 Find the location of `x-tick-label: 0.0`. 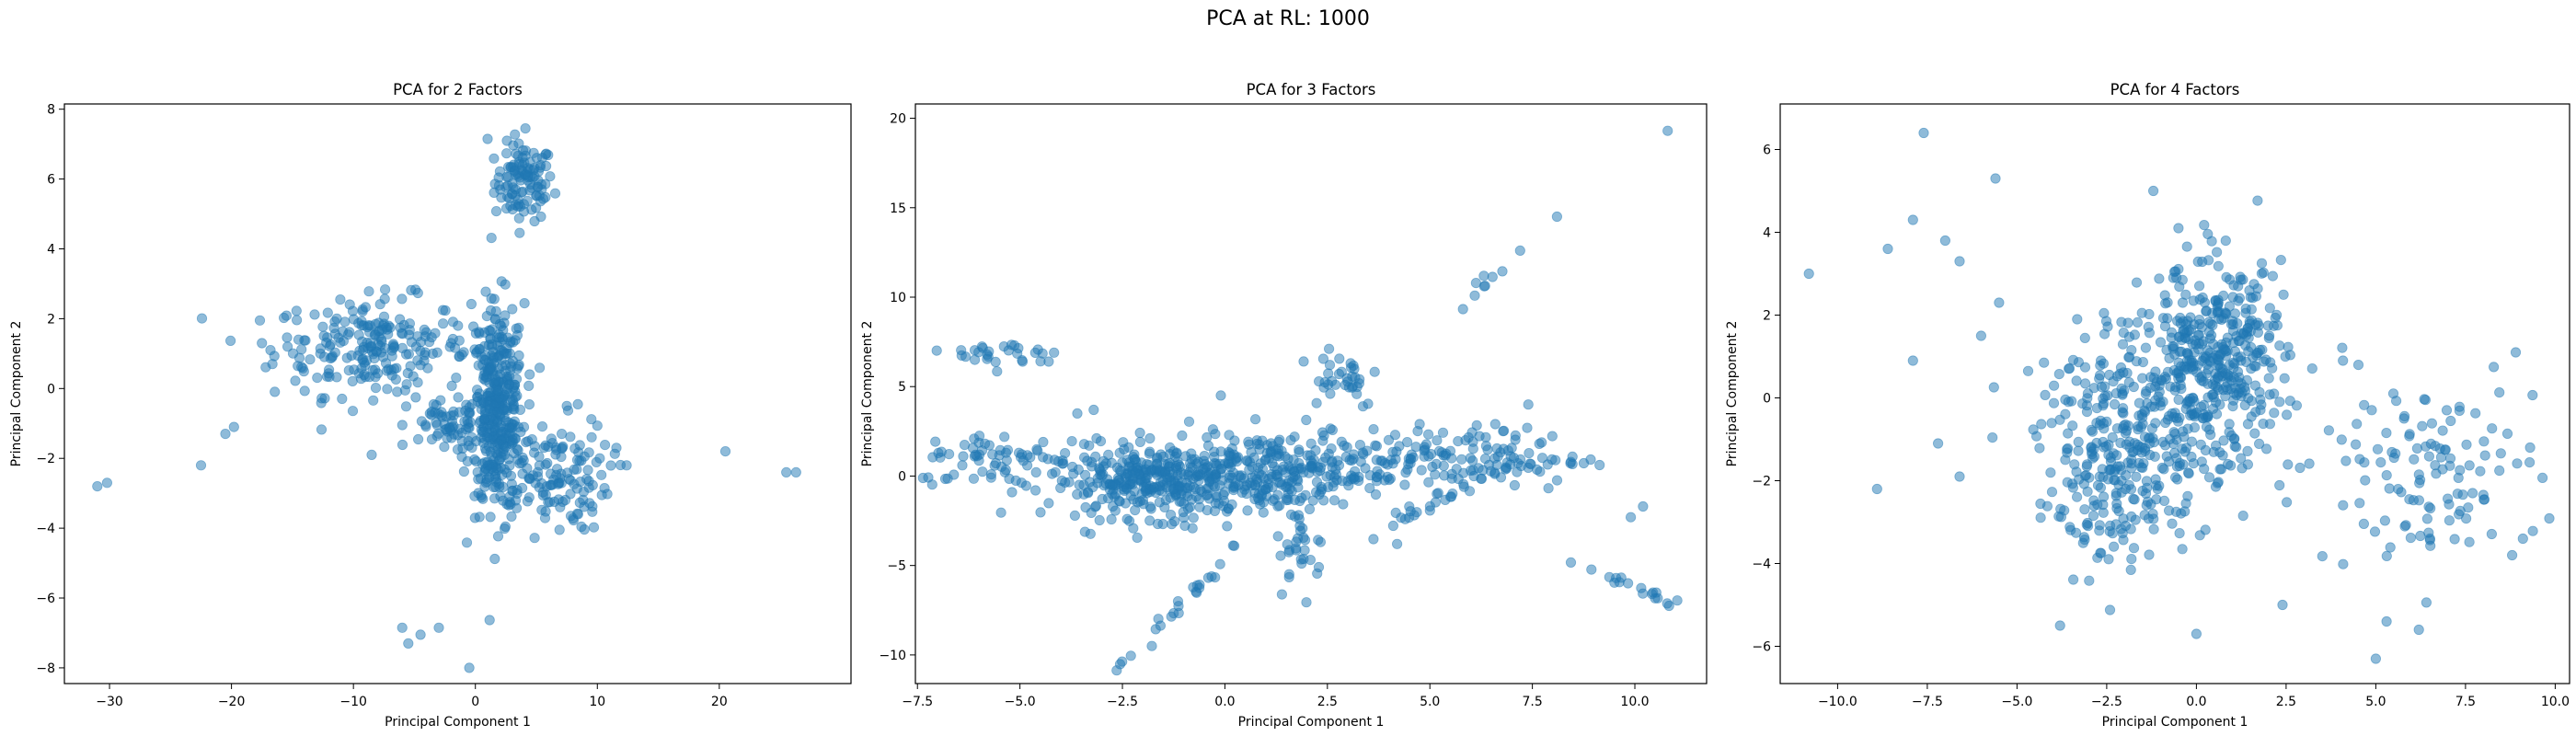

x-tick-label: 0.0 is located at coordinates (1224, 702).